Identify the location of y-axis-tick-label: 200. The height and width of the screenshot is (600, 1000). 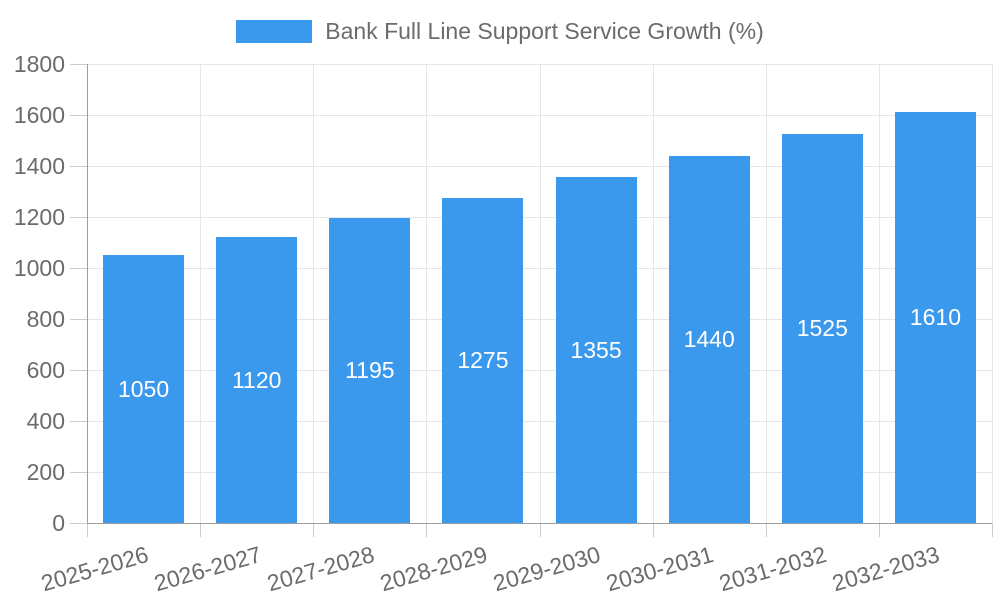
(45, 472).